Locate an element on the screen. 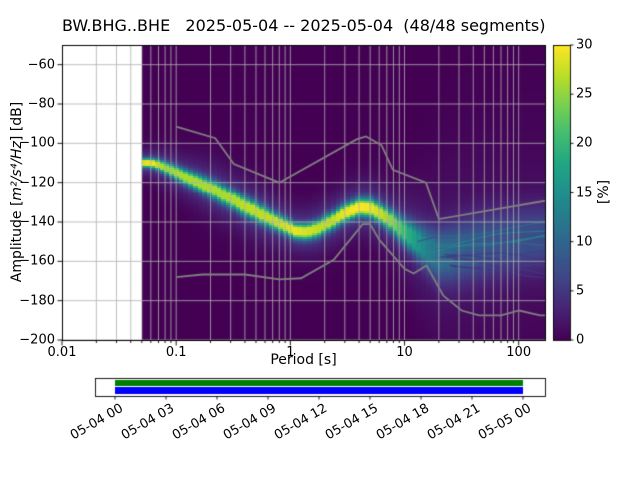 The image size is (640, 480). colorbar-tick-label: 25 is located at coordinates (584, 94).